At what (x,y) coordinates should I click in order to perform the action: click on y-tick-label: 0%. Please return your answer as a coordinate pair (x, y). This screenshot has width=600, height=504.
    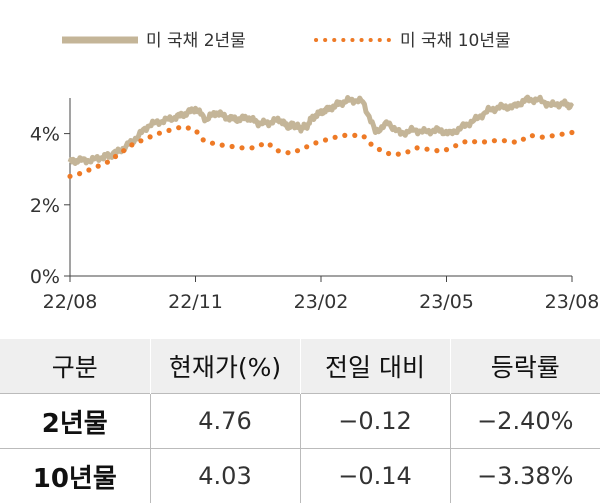
    Looking at the image, I should click on (45, 277).